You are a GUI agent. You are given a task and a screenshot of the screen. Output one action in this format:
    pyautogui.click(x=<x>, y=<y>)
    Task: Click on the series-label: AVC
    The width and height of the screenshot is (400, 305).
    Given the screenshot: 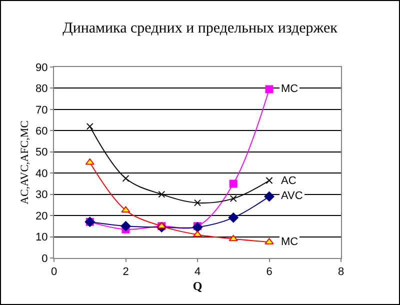 What is the action you would take?
    pyautogui.click(x=292, y=196)
    